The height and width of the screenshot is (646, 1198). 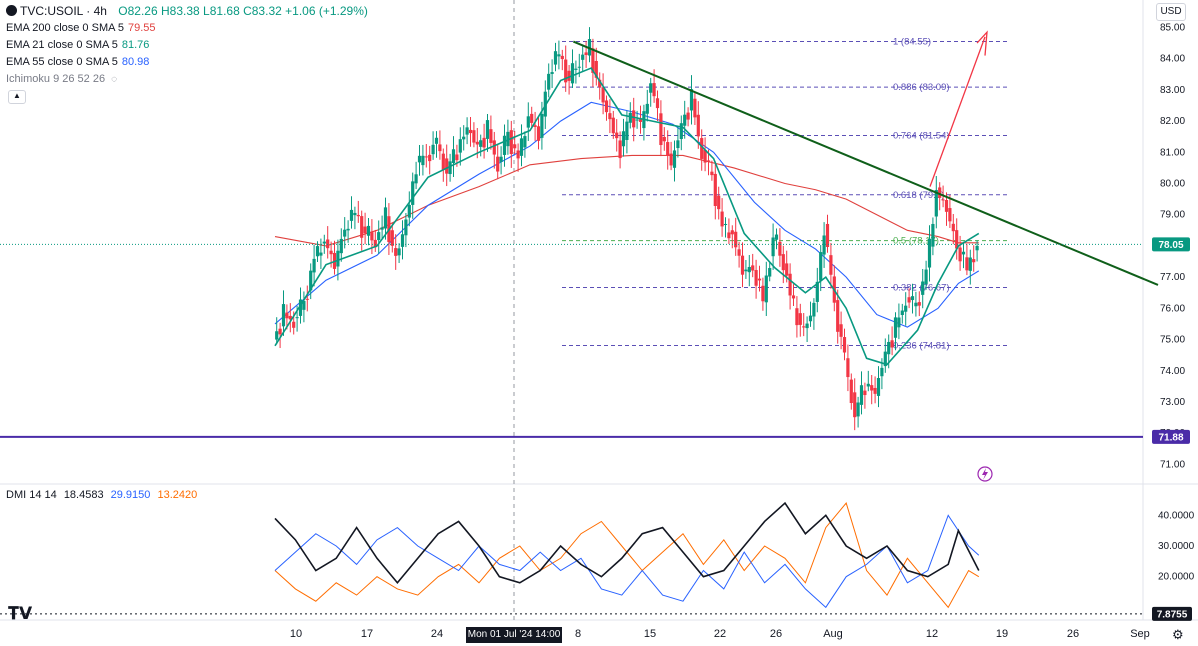 I want to click on fib-level-label: 0.886 (83.09), so click(x=921, y=87).